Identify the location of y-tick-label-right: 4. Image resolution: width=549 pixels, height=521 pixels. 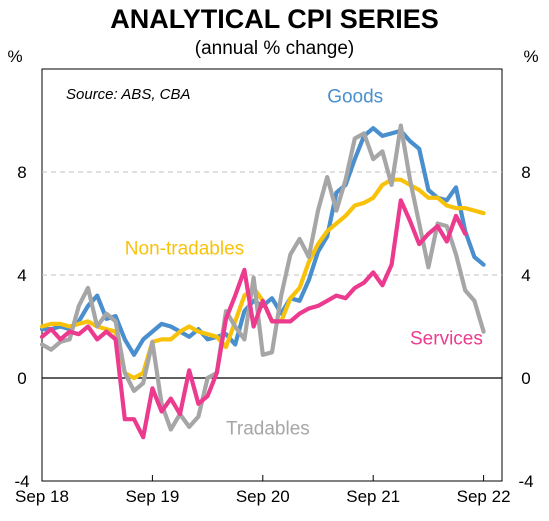
(525, 275).